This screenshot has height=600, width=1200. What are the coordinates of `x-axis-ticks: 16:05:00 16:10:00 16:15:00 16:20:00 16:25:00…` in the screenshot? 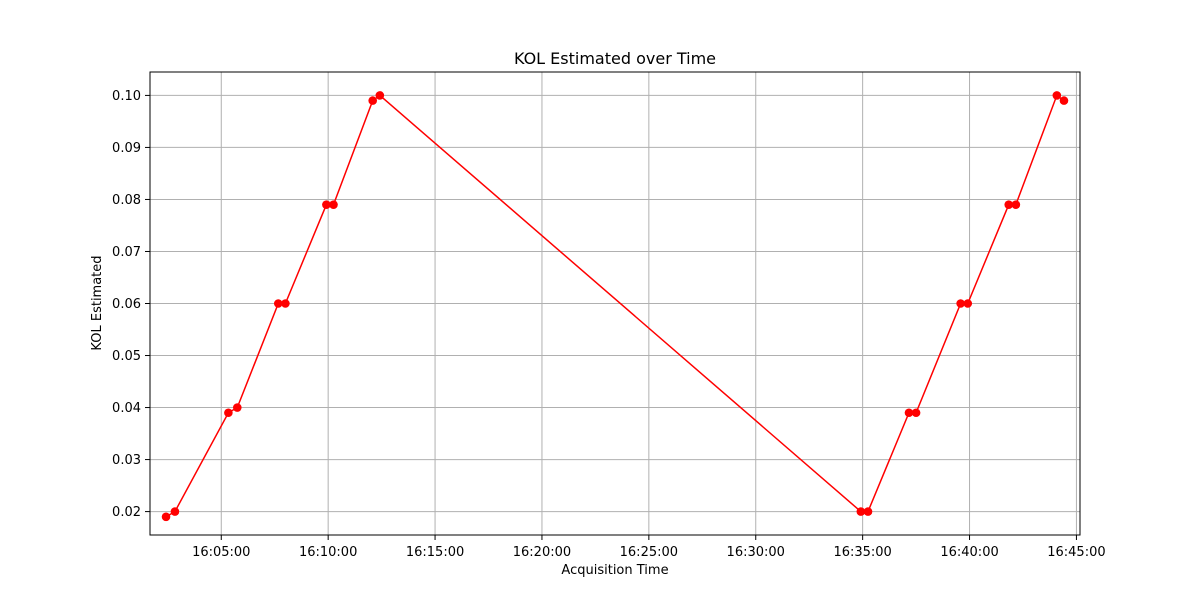 It's located at (649, 547).